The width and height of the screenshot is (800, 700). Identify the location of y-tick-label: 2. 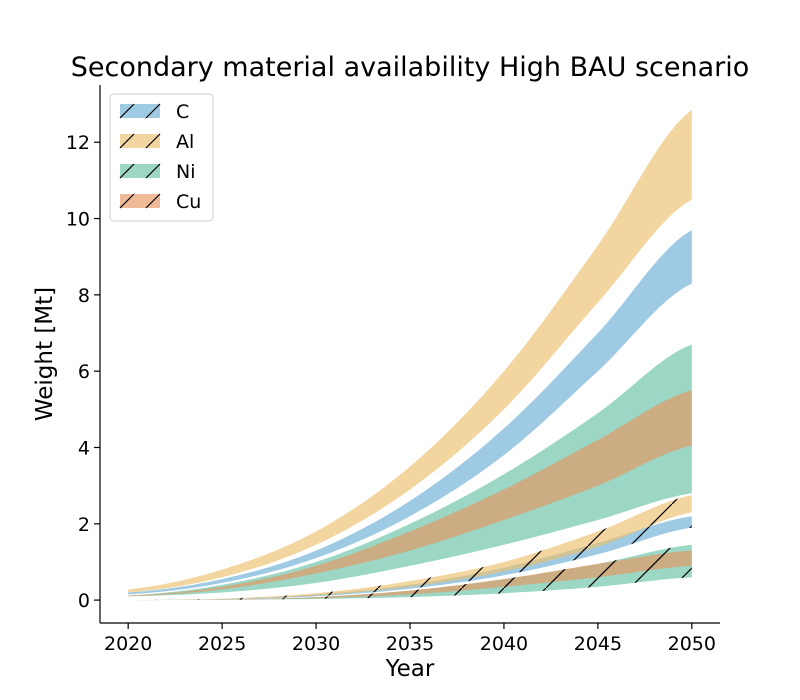
(84, 525).